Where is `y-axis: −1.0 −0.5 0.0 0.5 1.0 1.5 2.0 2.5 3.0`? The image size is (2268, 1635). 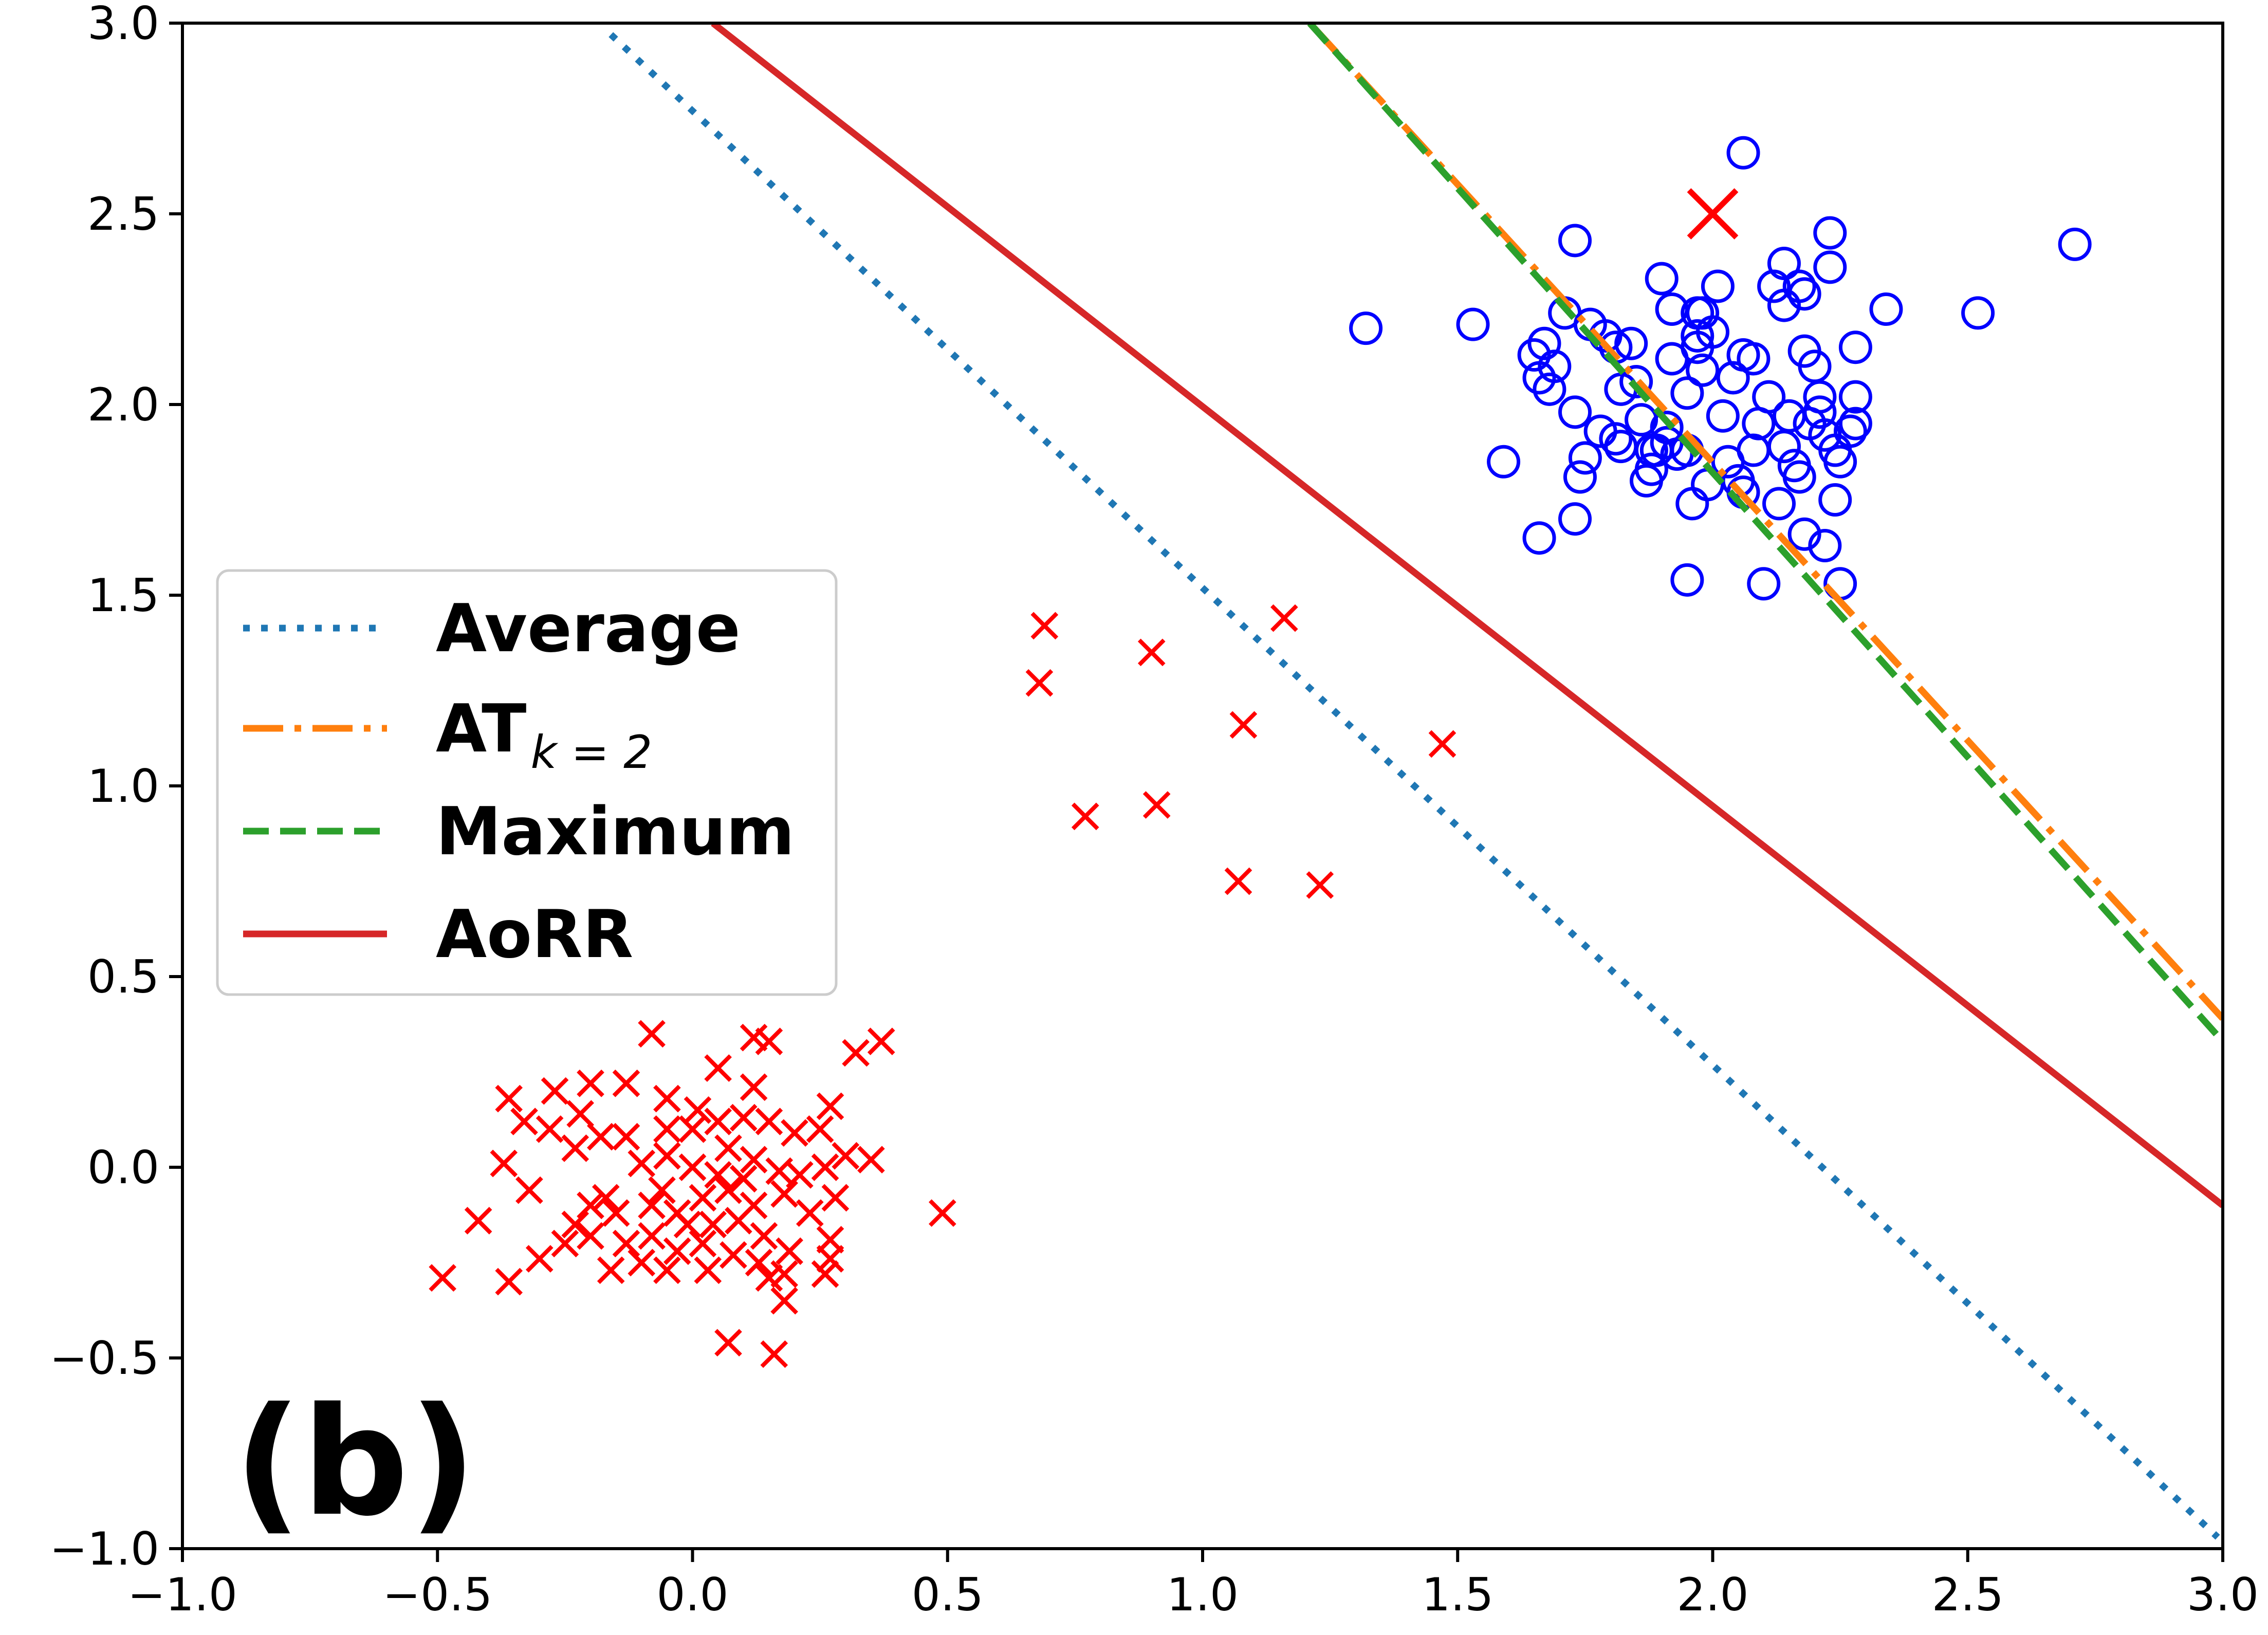 y-axis: −1.0 −0.5 0.0 0.5 1.0 1.5 2.0 2.5 3.0 is located at coordinates (115, 788).